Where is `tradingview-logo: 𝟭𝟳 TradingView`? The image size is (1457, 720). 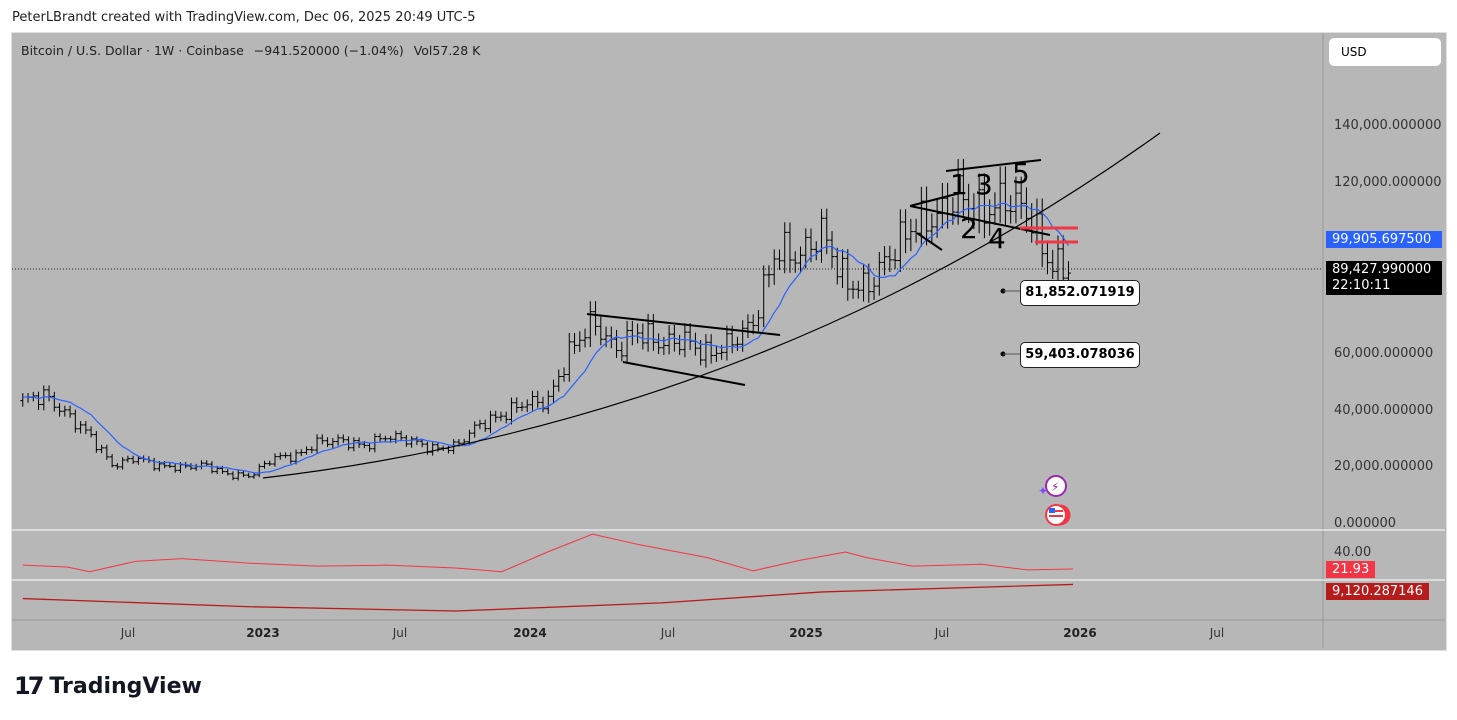 tradingview-logo: 𝟭𝟳 TradingView is located at coordinates (108, 686).